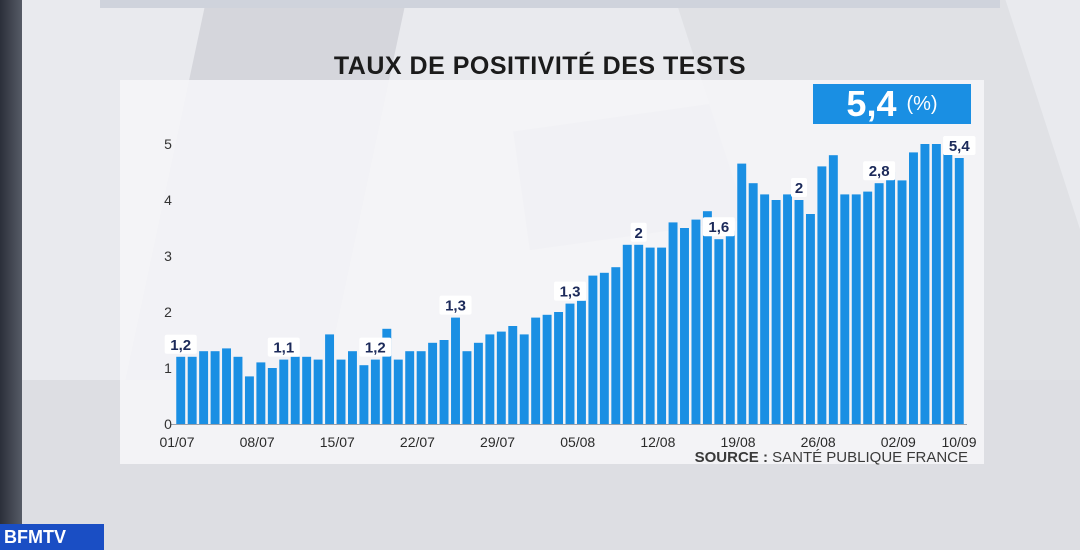 This screenshot has width=1080, height=550. I want to click on data-label: 5,4, so click(960, 146).